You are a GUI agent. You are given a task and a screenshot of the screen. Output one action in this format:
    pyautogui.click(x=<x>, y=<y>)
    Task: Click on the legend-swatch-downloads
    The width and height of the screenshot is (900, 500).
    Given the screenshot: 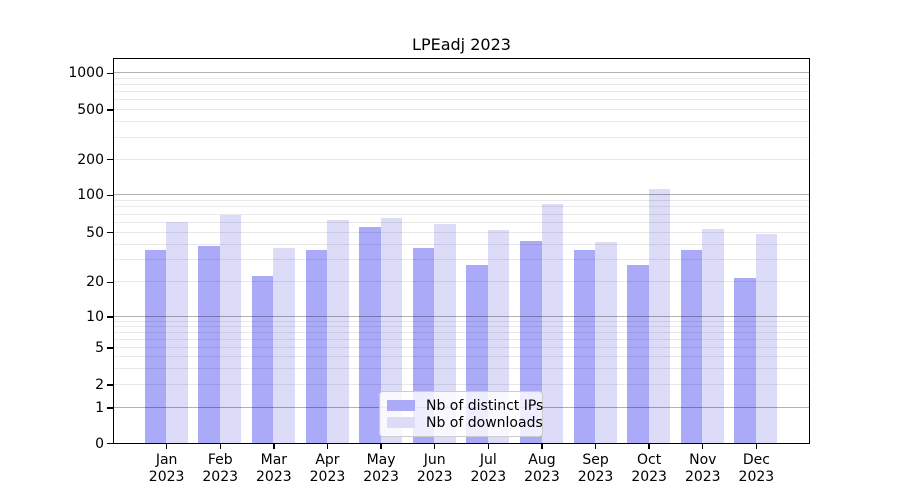 What is the action you would take?
    pyautogui.click(x=401, y=422)
    